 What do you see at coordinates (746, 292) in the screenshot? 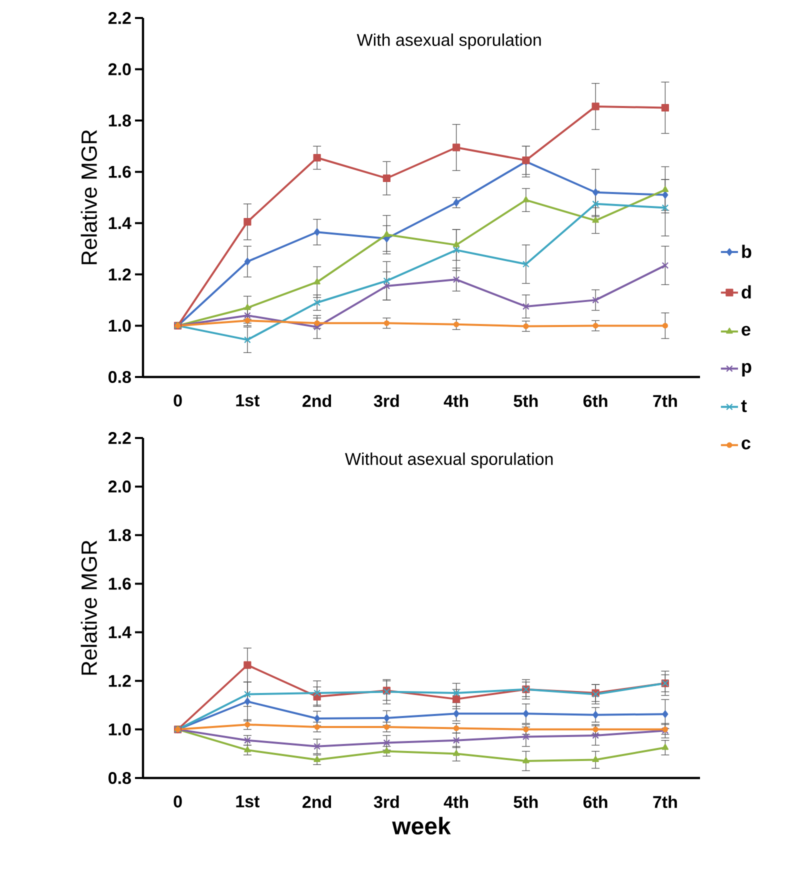
I see `legend-label: d` at bounding box center [746, 292].